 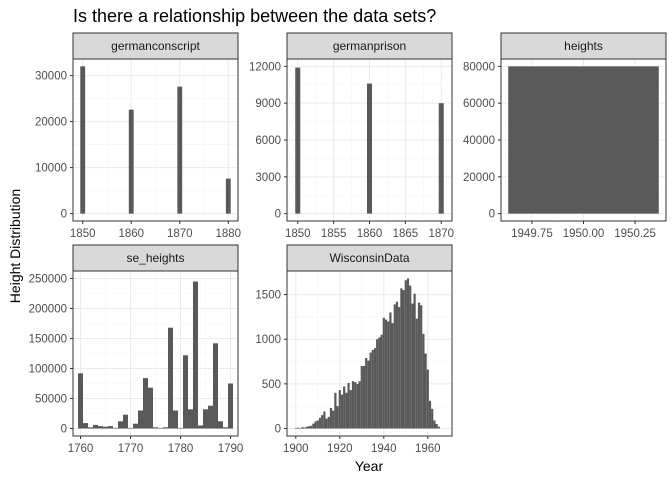 What do you see at coordinates (369, 258) in the screenshot?
I see `facet-strip-label: WisconsinData` at bounding box center [369, 258].